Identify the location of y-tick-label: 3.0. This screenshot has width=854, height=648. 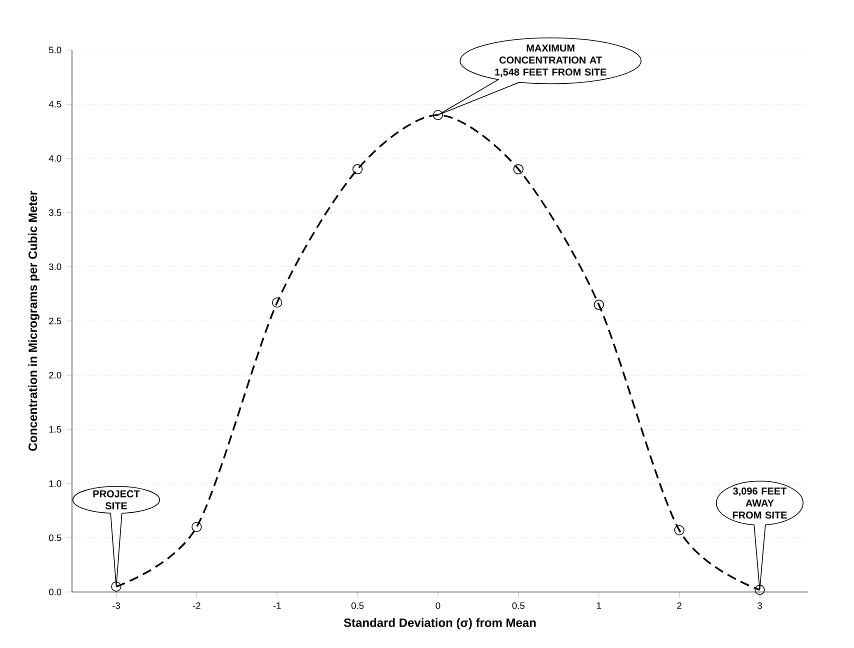
(55, 267).